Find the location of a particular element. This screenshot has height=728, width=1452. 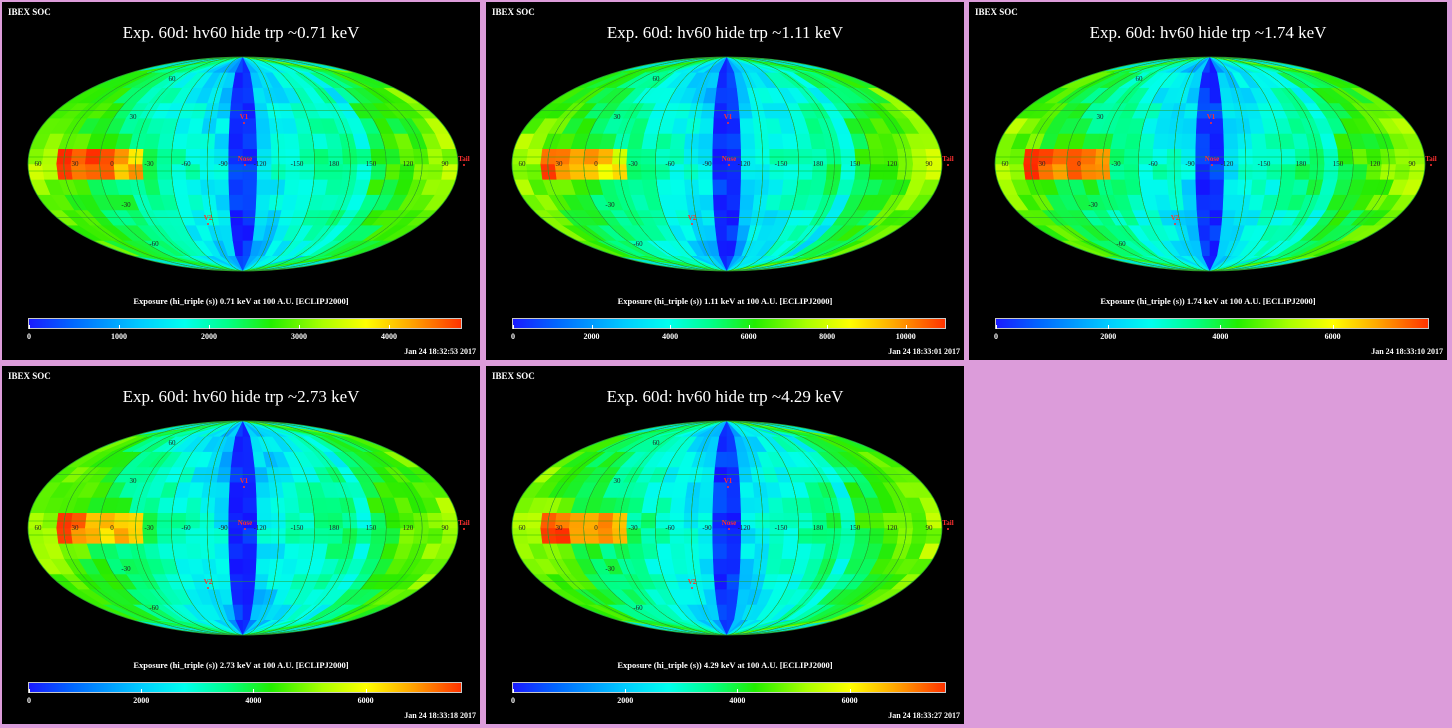

graticule-label: 90 is located at coordinates (446, 528).